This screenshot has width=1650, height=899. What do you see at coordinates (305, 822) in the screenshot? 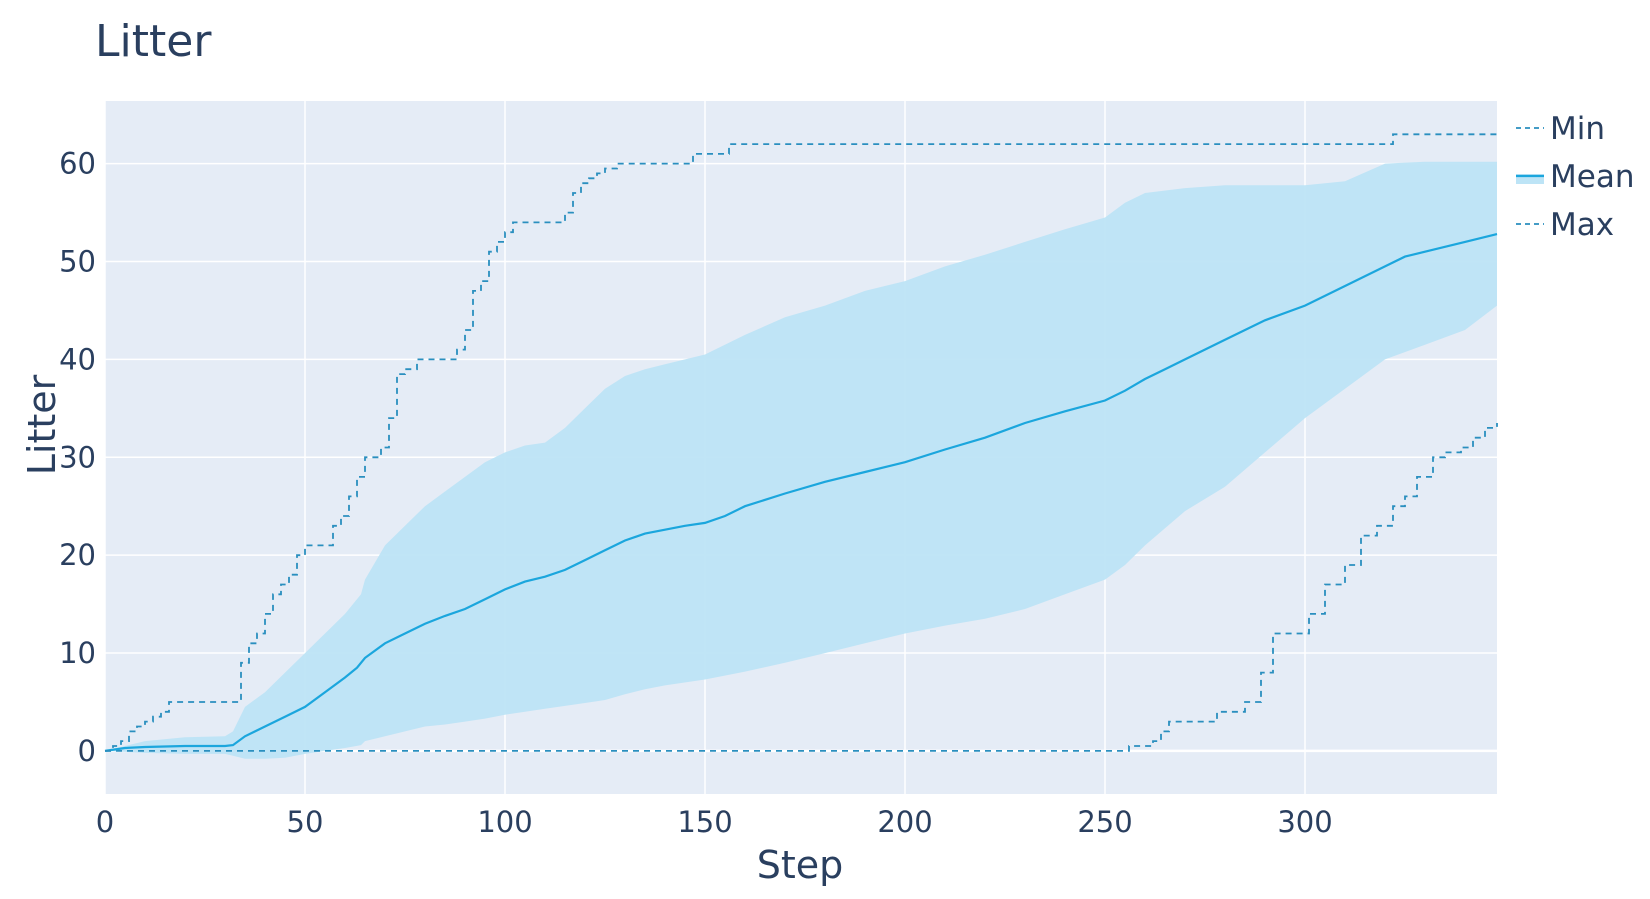
I see `x-tick-label: 50` at bounding box center [305, 822].